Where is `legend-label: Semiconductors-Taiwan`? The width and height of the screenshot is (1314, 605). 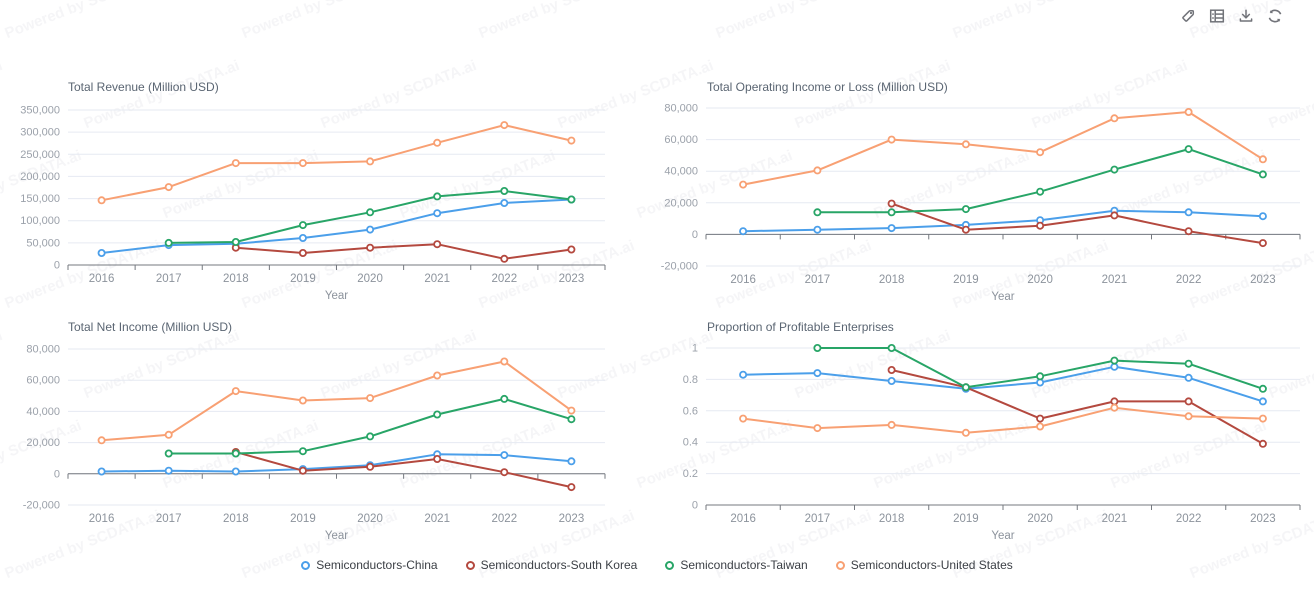 legend-label: Semiconductors-Taiwan is located at coordinates (744, 565).